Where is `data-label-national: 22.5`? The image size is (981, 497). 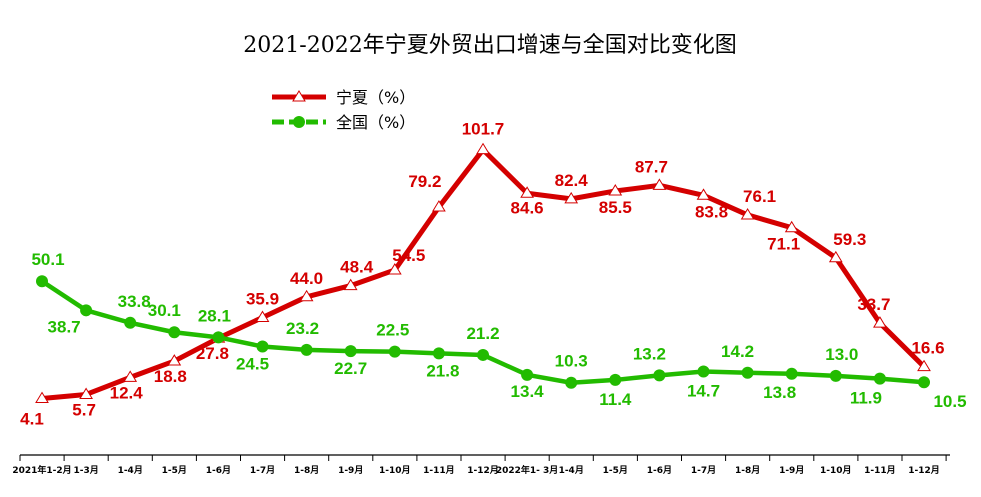
data-label-national: 22.5 is located at coordinates (392, 330).